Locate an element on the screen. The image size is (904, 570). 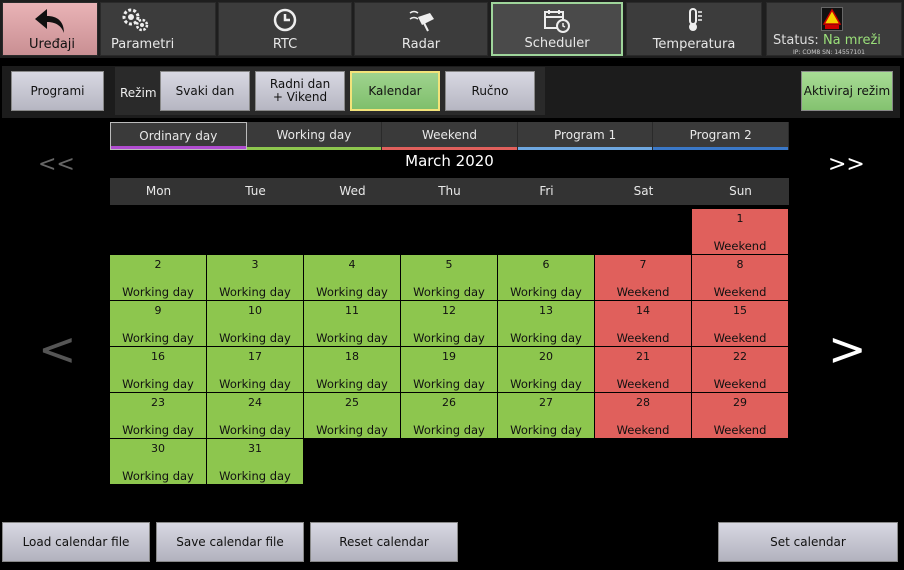
day-number: 13 is located at coordinates (546, 310).